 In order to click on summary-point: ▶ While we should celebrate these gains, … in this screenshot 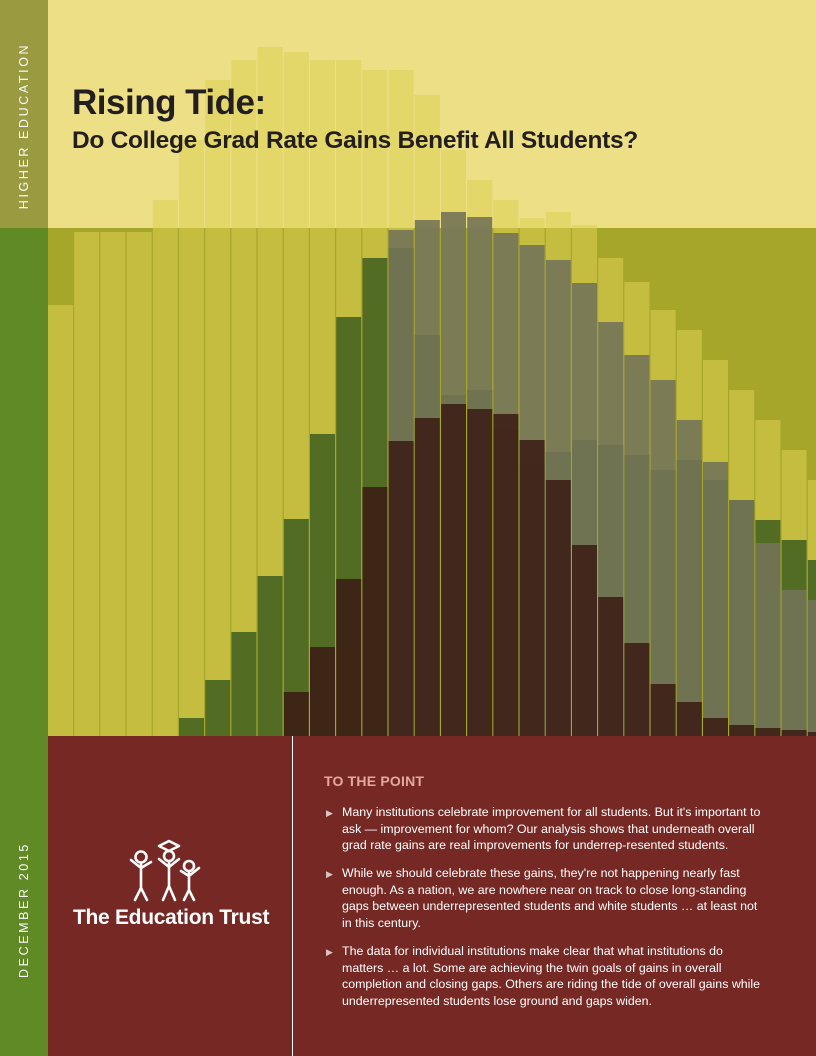, I will do `click(542, 898)`.